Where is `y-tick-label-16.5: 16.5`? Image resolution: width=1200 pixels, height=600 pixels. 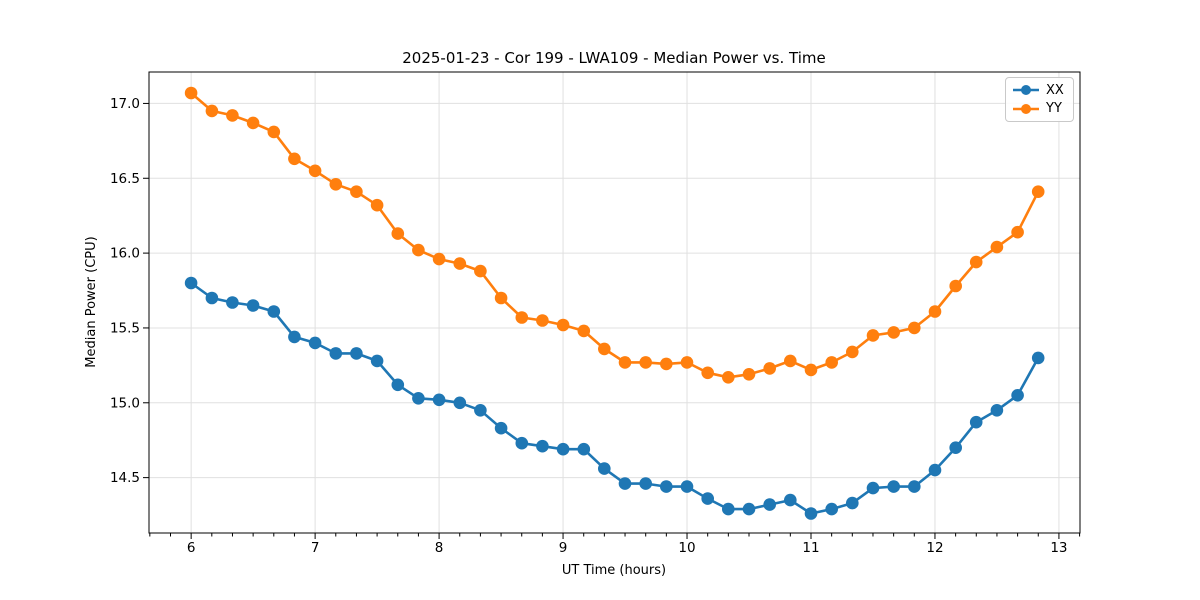 y-tick-label-16.5: 16.5 is located at coordinates (125, 179).